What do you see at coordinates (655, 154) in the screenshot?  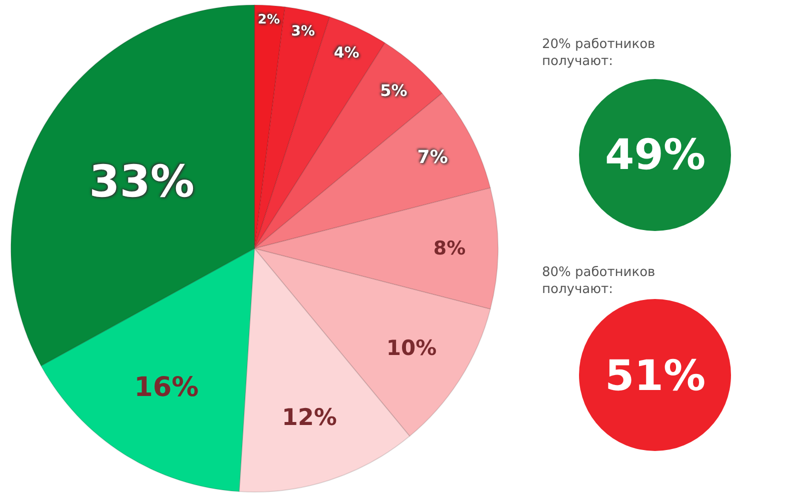 I see `text: 49%` at bounding box center [655, 154].